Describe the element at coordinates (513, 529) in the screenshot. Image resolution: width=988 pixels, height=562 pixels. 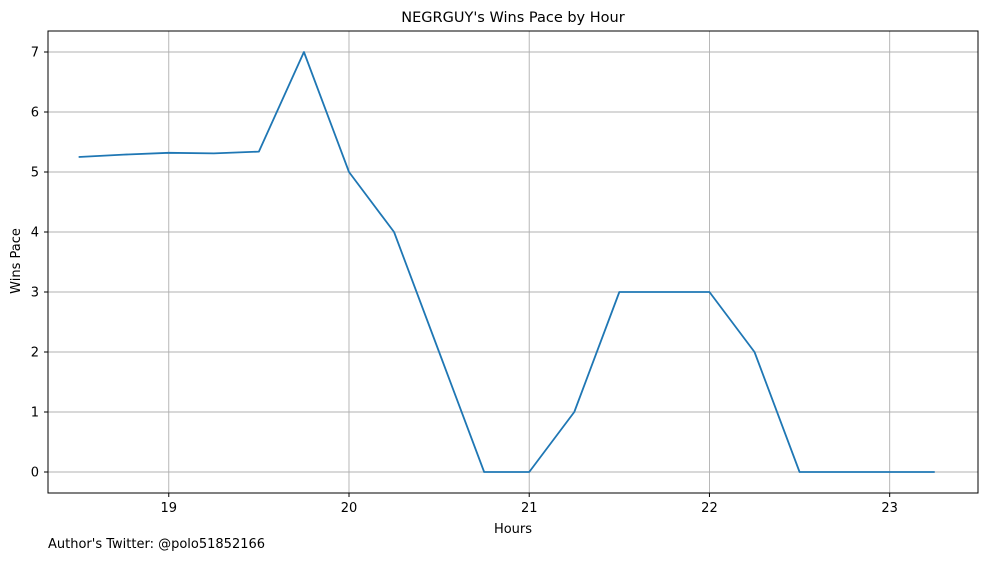
I see `x-axis-label: Hours` at that location.